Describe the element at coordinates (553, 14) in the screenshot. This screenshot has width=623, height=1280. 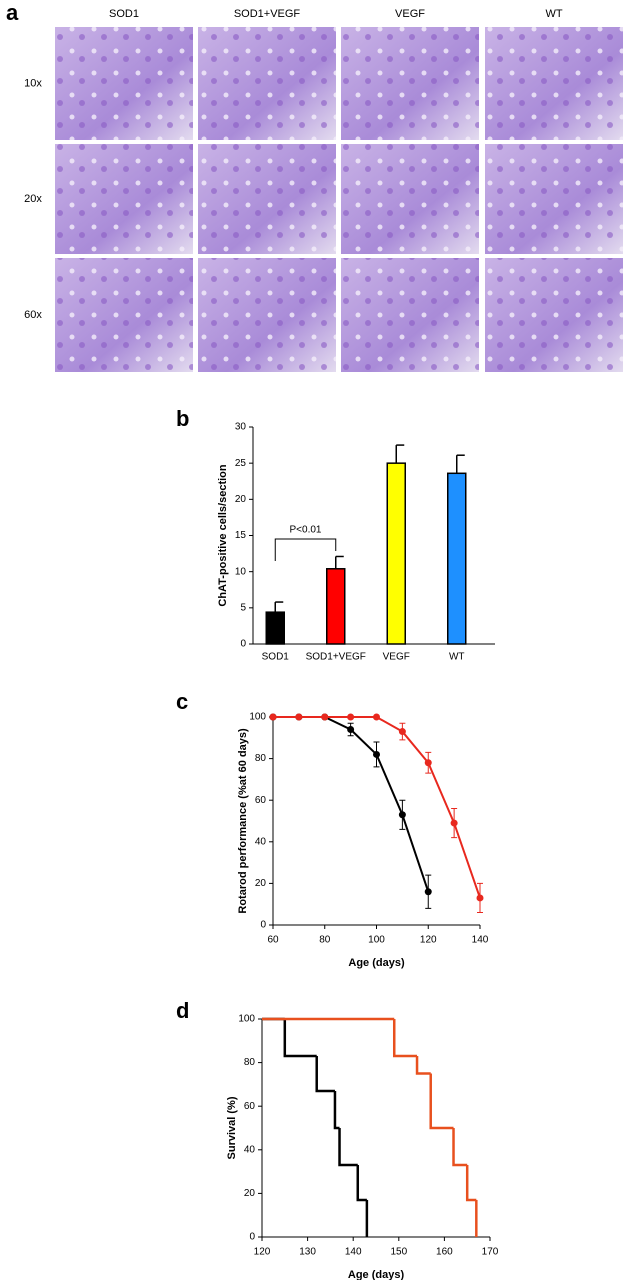
I see `column-label: WT` at that location.